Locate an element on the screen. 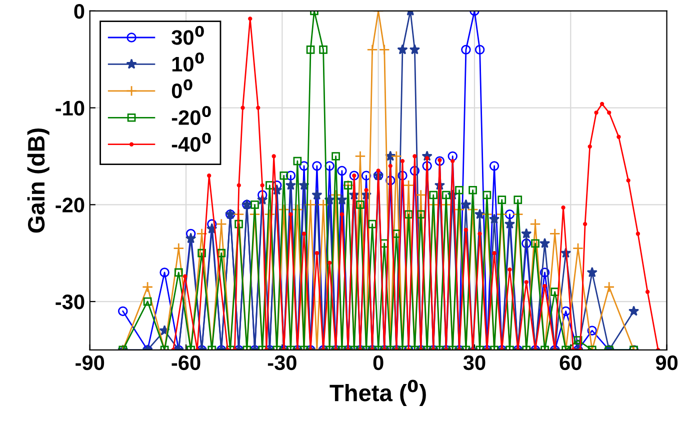  legend-label: -20$^{0}$ is located at coordinates (191, 115).